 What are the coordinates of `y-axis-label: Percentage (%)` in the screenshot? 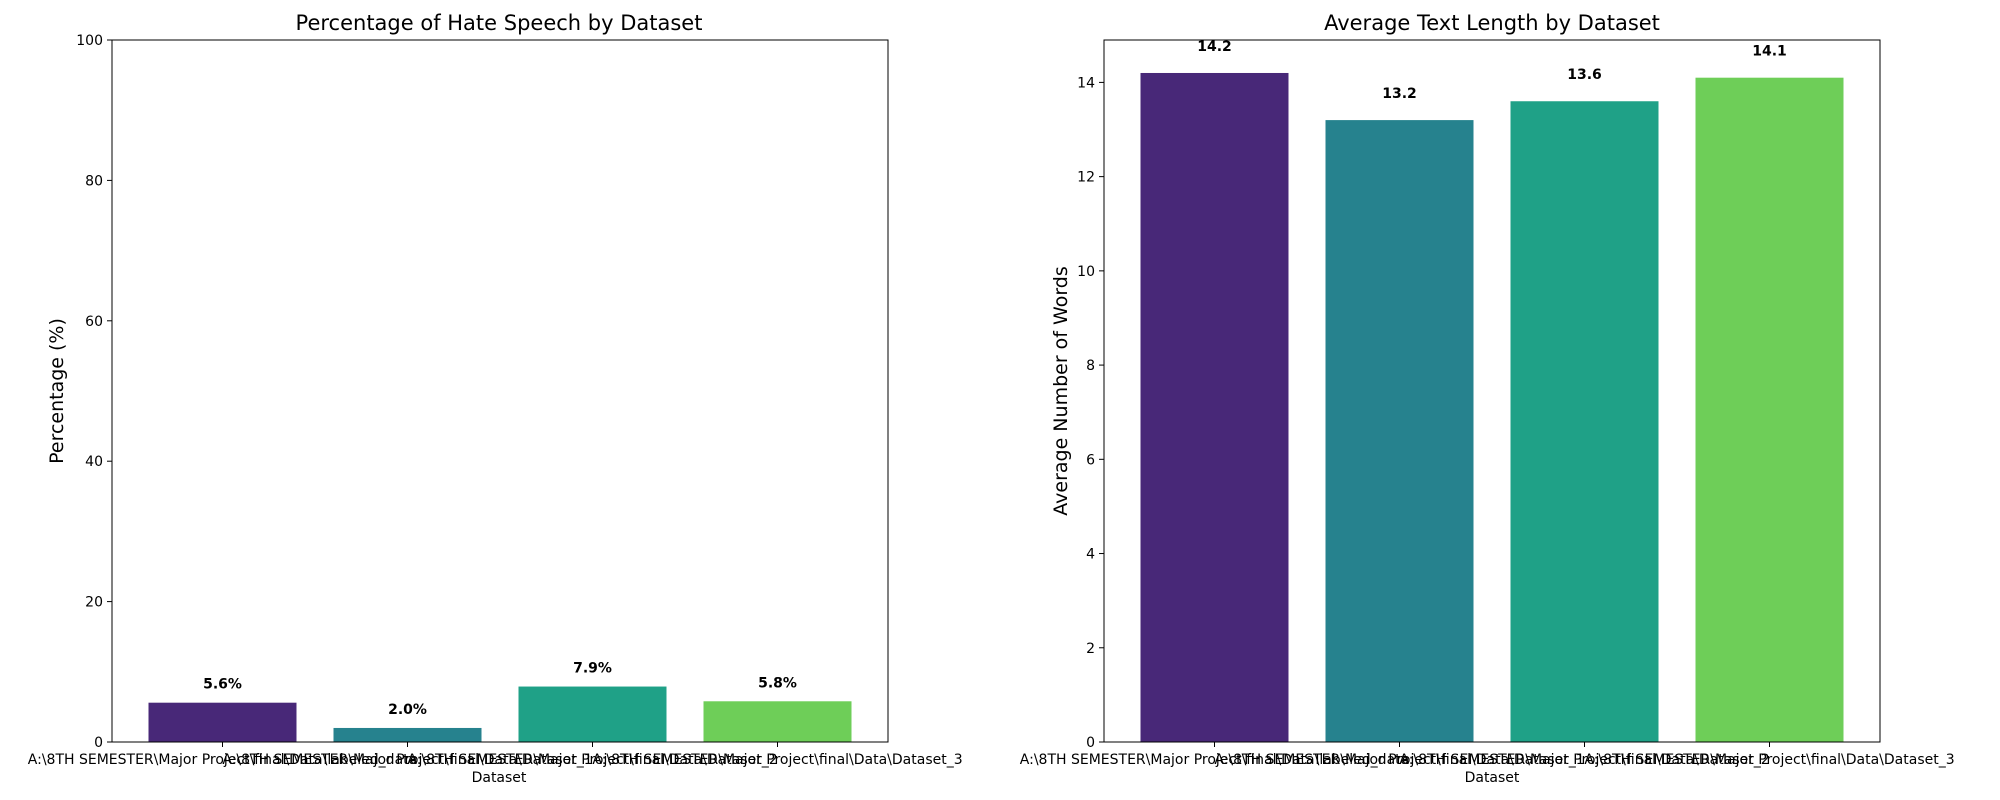 It's located at (57, 391).